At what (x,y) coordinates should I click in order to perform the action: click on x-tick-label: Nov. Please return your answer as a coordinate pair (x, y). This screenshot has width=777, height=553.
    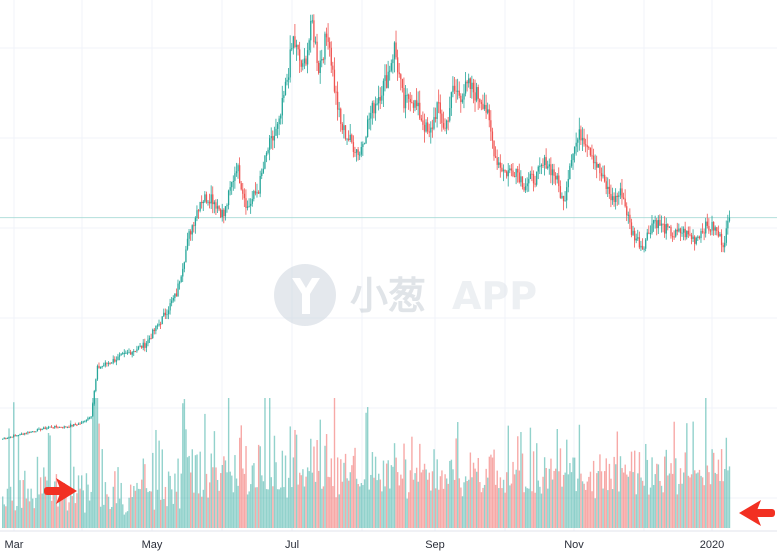
    Looking at the image, I should click on (574, 545).